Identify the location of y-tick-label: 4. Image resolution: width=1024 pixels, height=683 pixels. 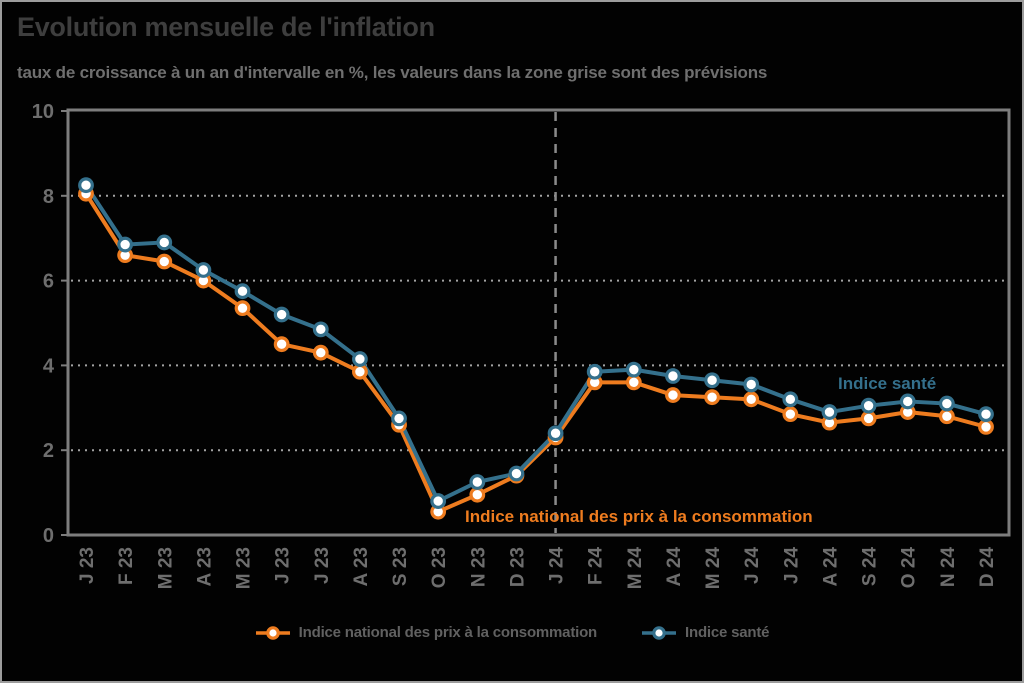
(49, 366).